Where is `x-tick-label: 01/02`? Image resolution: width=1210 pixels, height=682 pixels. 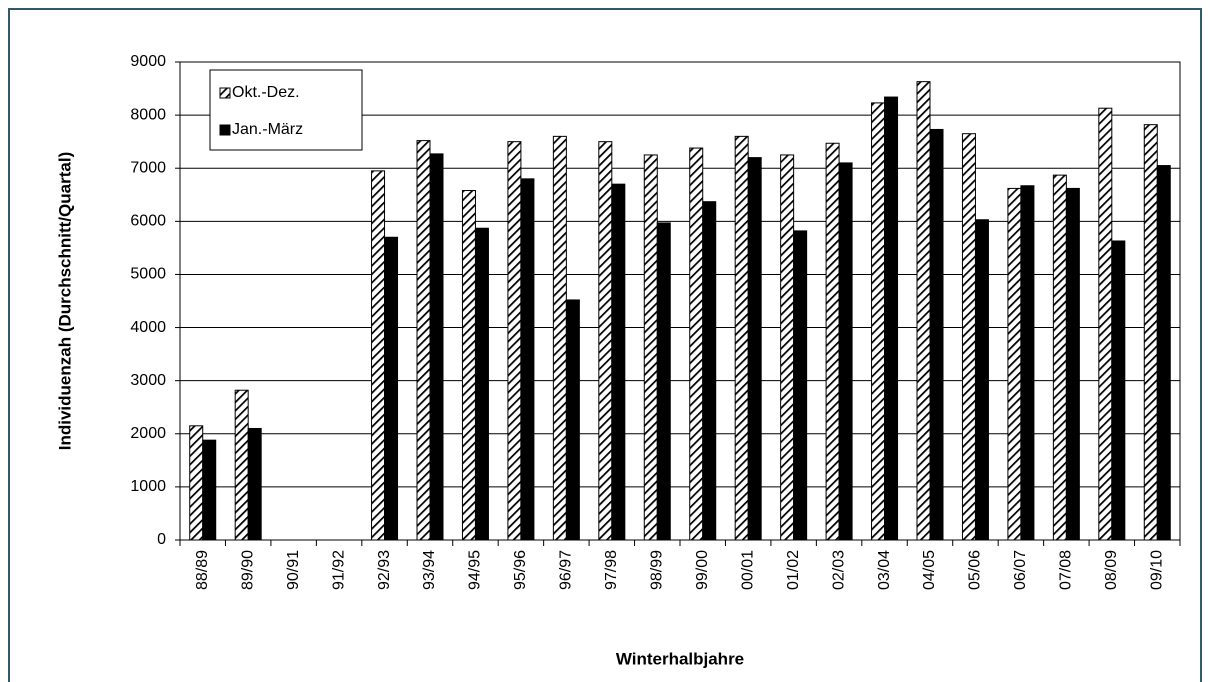
x-tick-label: 01/02 is located at coordinates (793, 570).